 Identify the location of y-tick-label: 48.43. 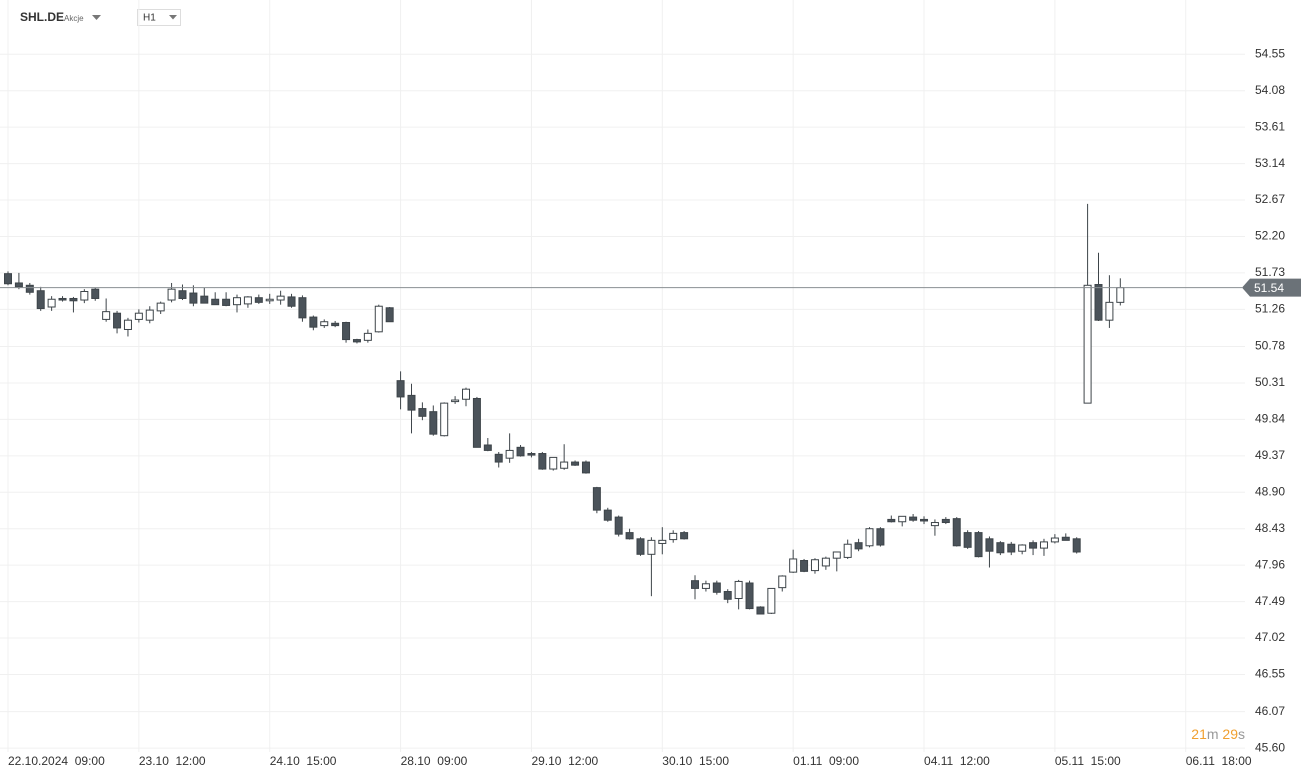
(1270, 528).